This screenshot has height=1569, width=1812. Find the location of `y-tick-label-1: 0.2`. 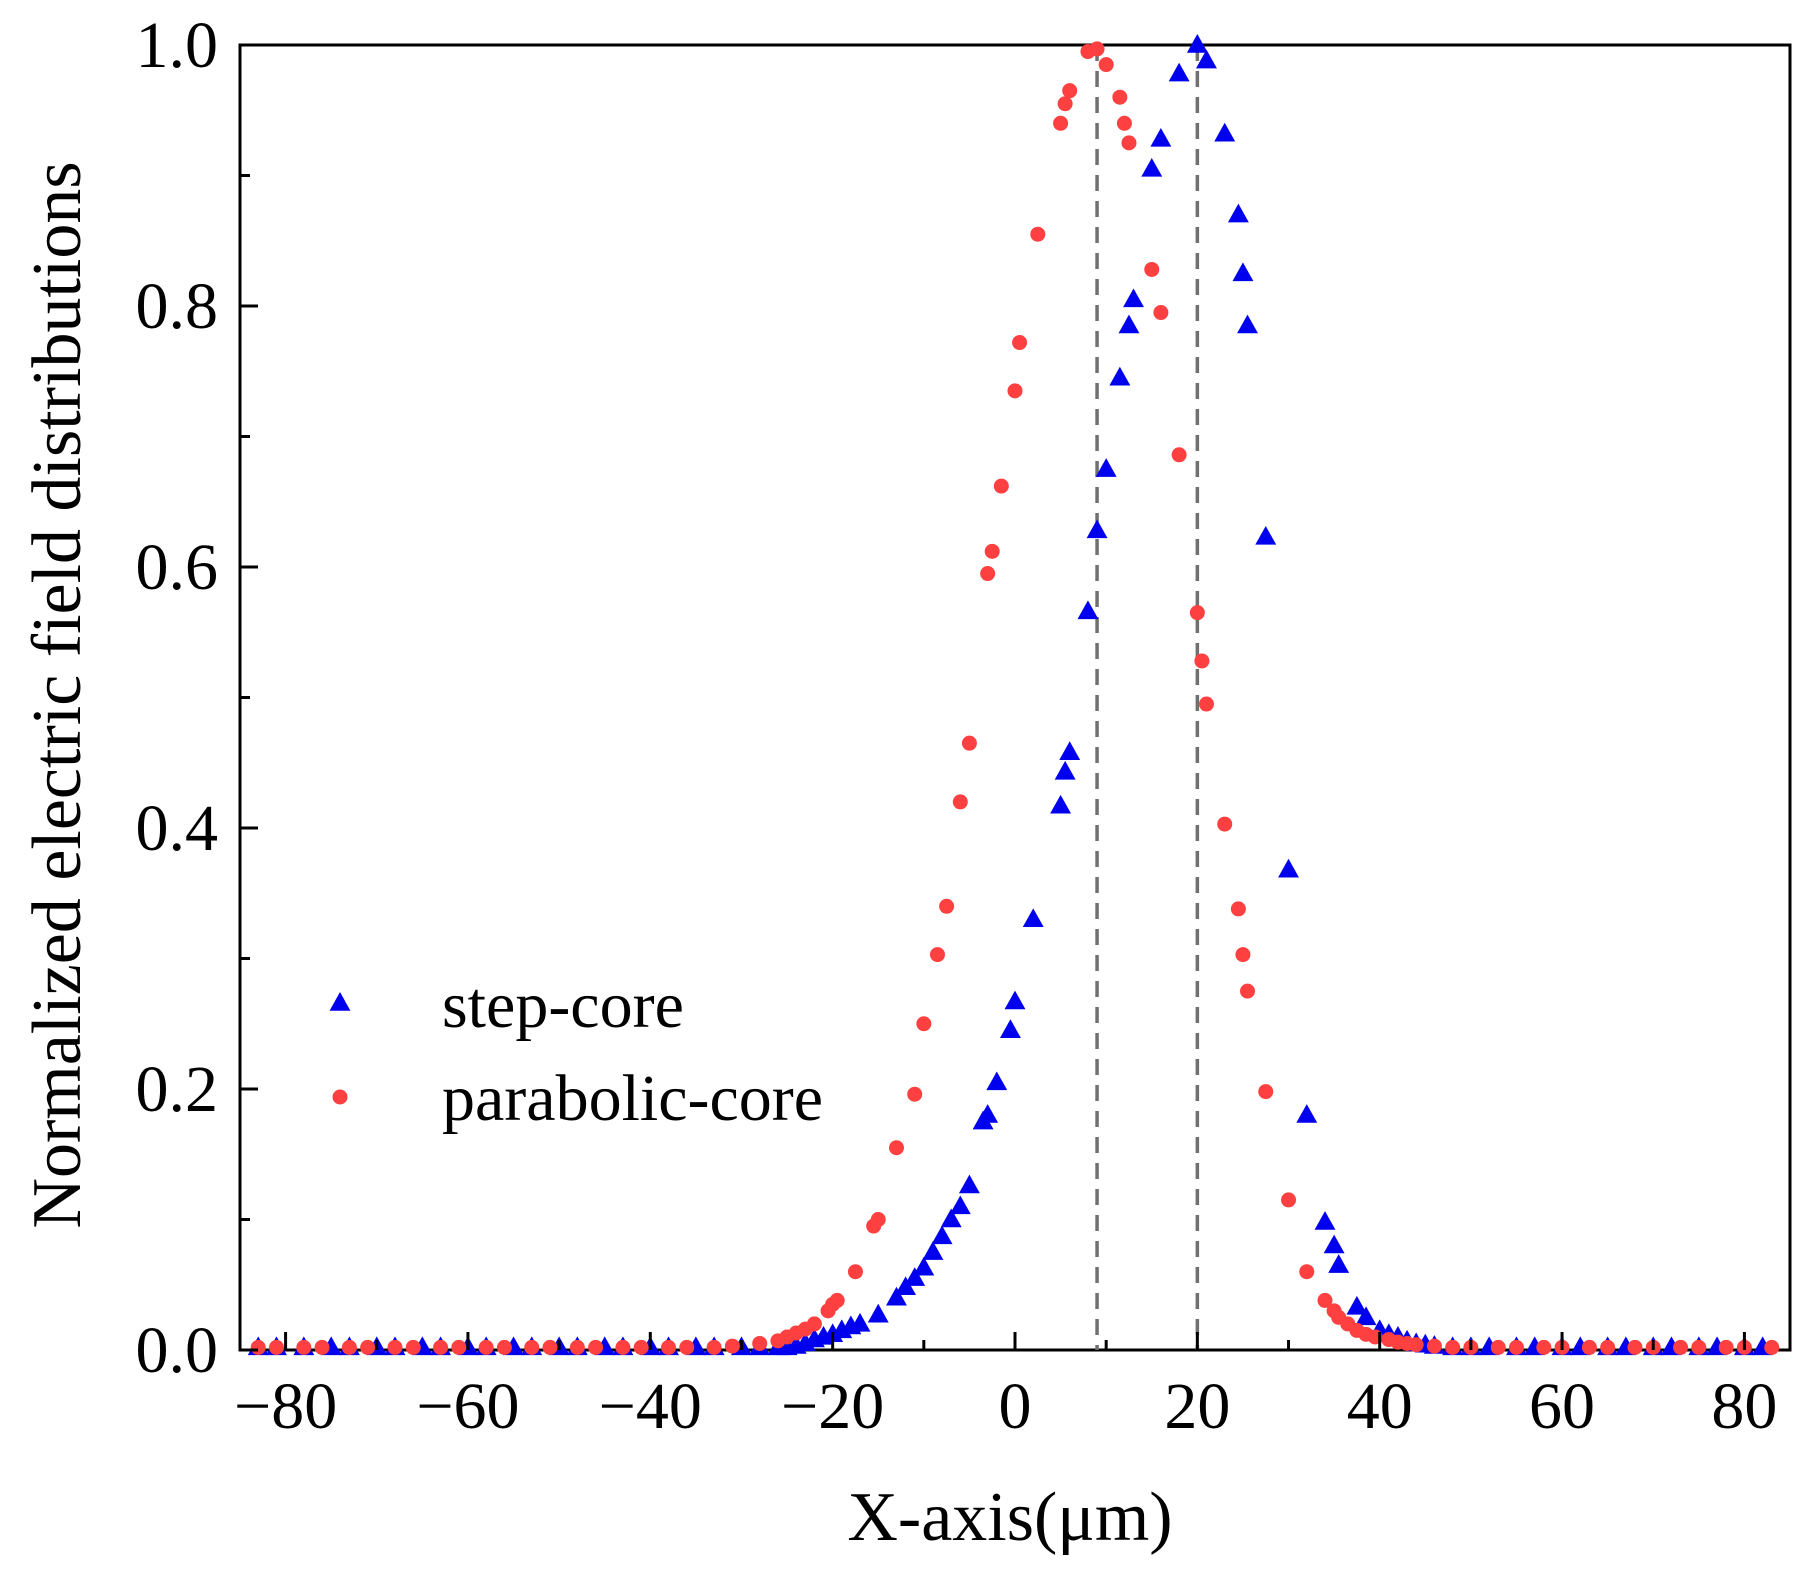

y-tick-label-1: 0.2 is located at coordinates (177, 1089).